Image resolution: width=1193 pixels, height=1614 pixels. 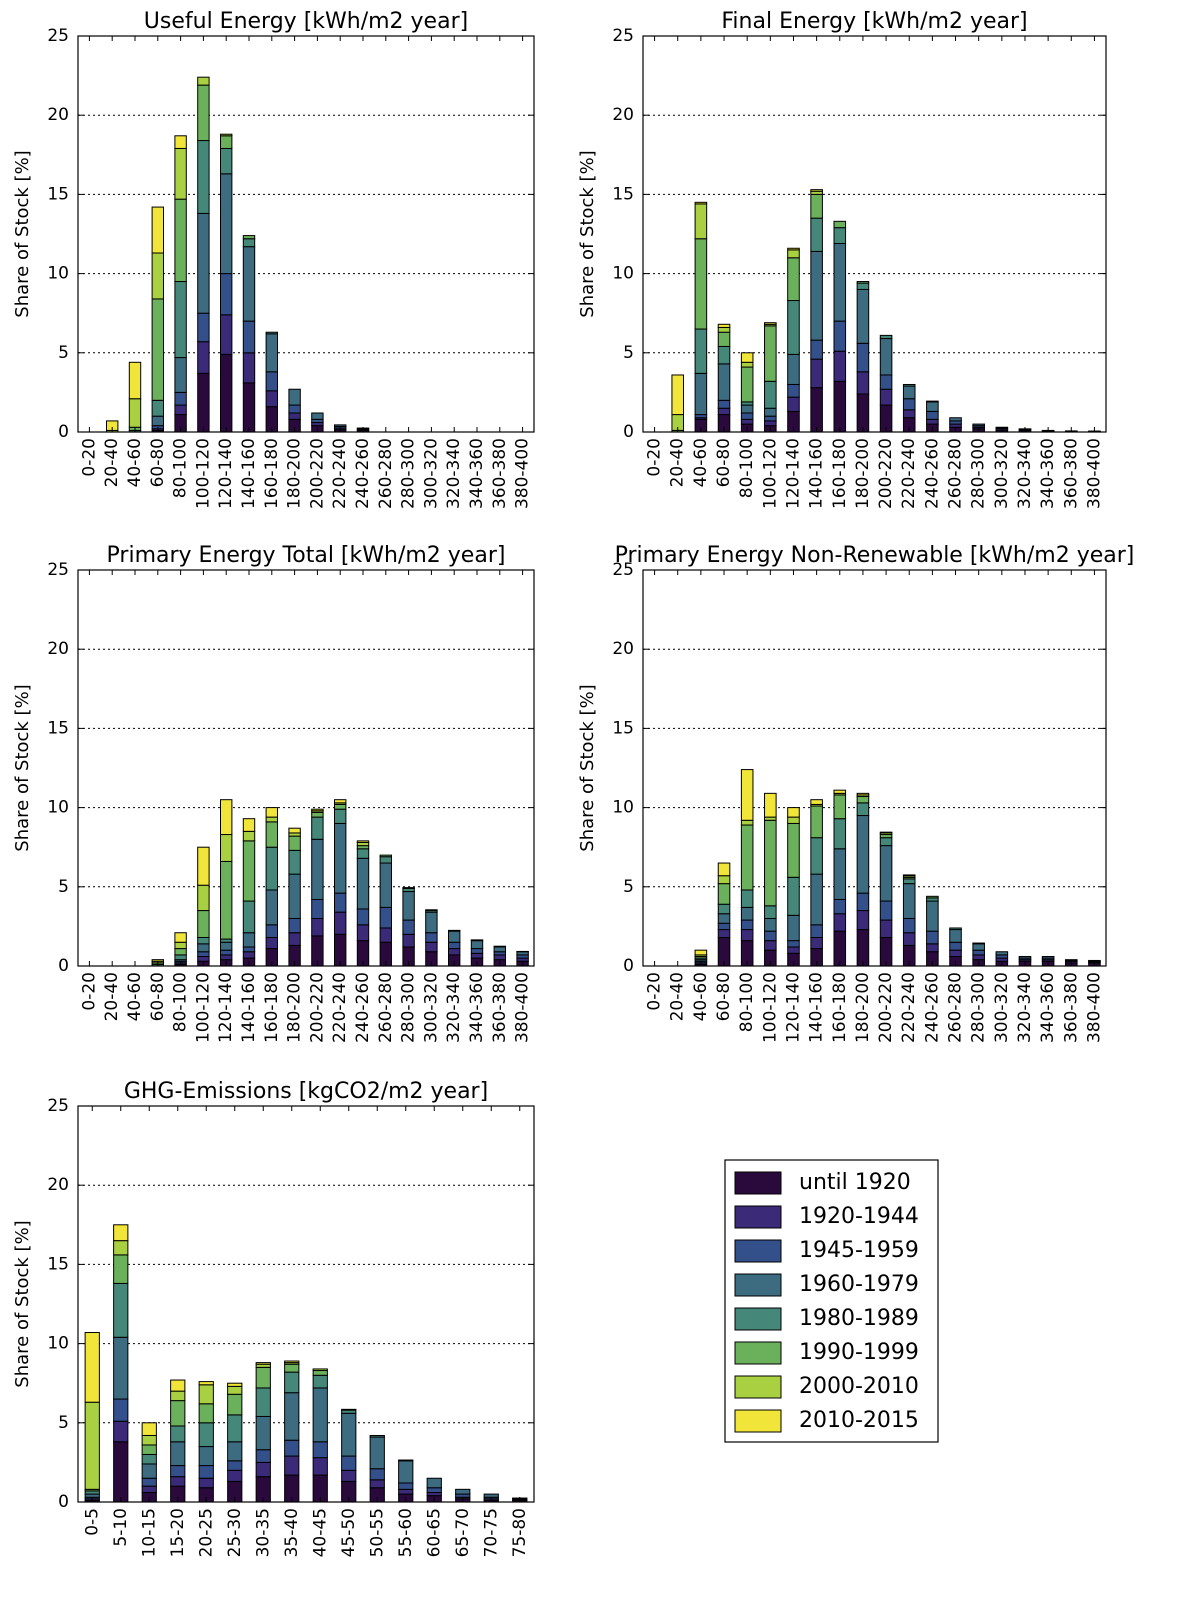 I want to click on legend-label: 1990-1999, so click(x=859, y=1352).